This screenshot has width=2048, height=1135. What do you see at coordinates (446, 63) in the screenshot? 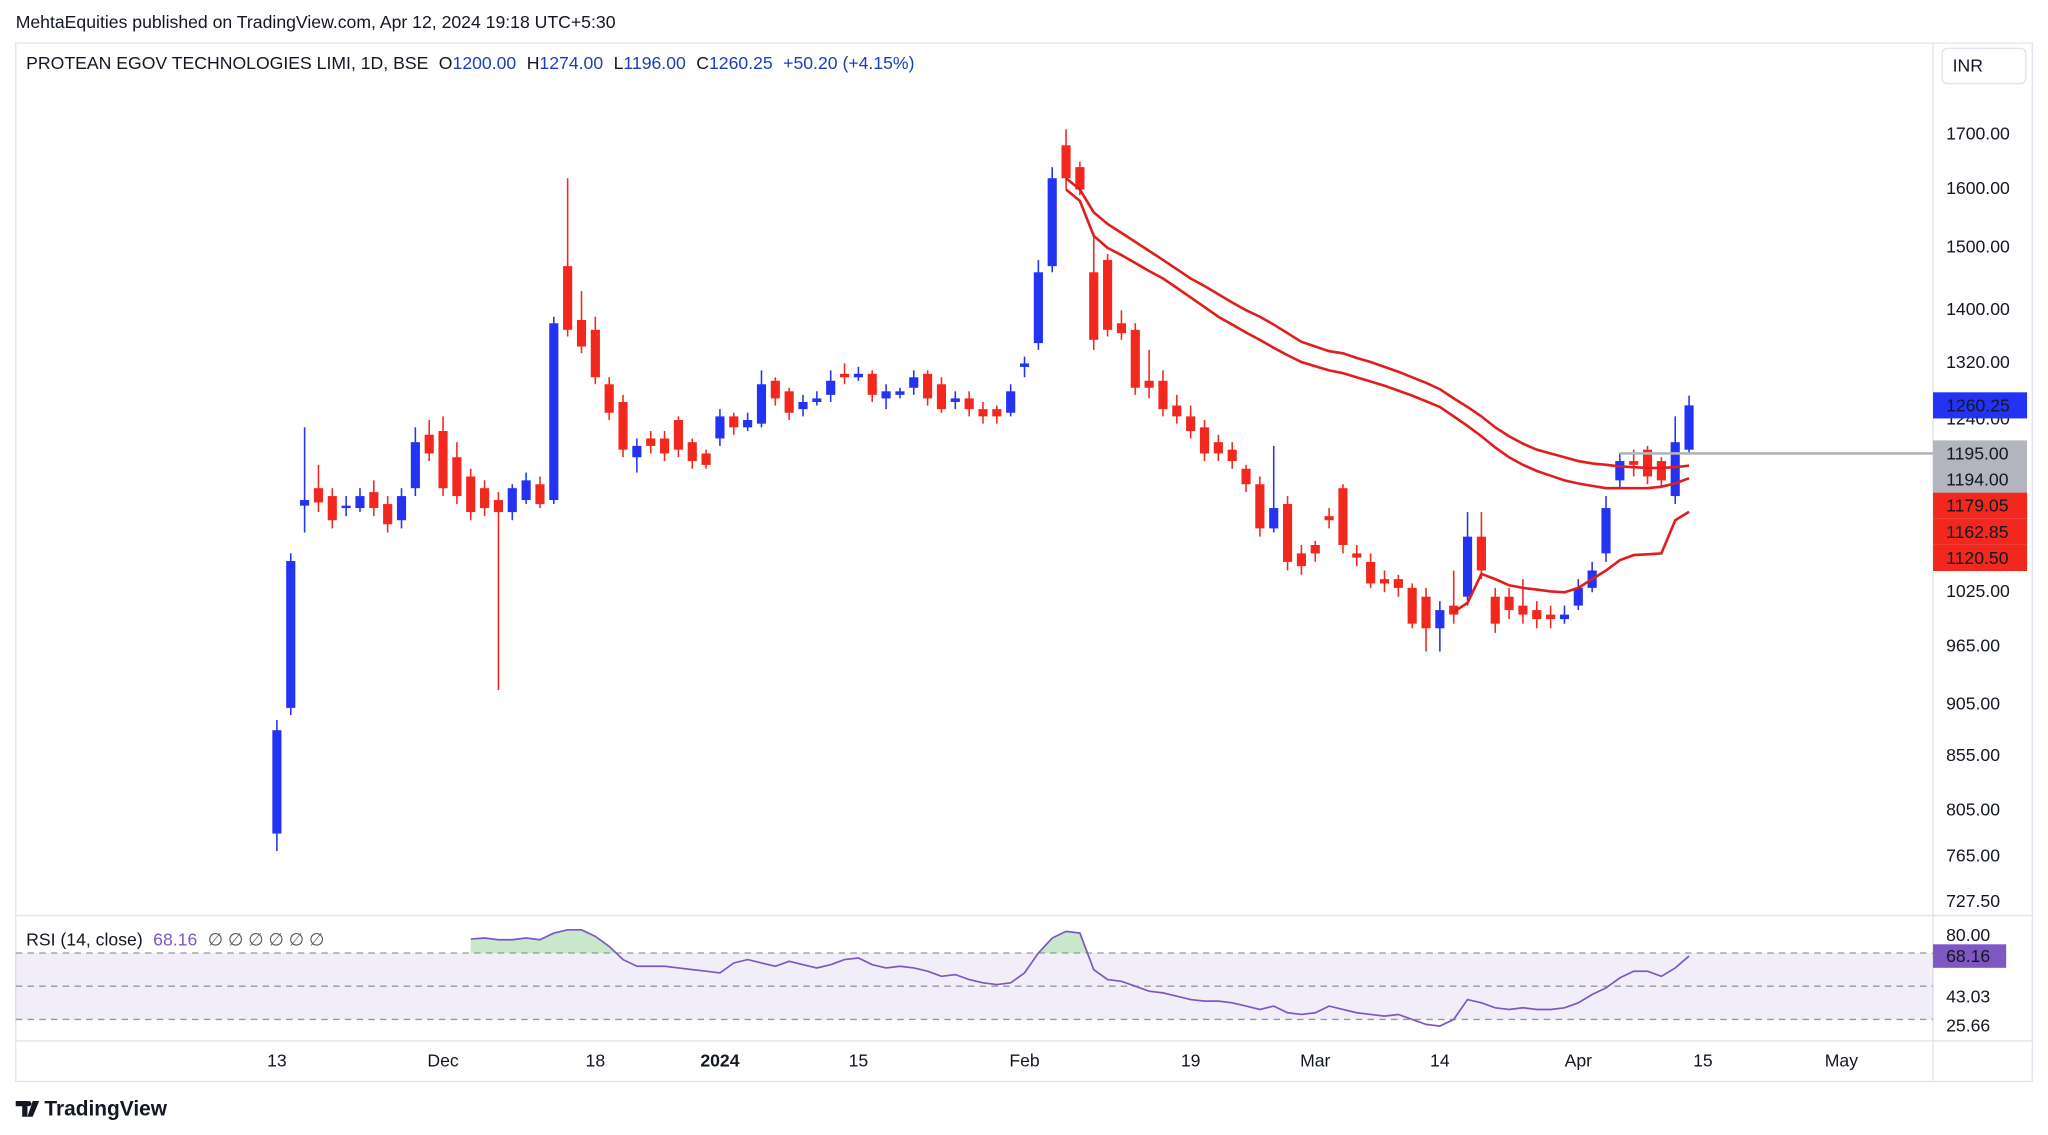
I see `ohlc-key: O` at bounding box center [446, 63].